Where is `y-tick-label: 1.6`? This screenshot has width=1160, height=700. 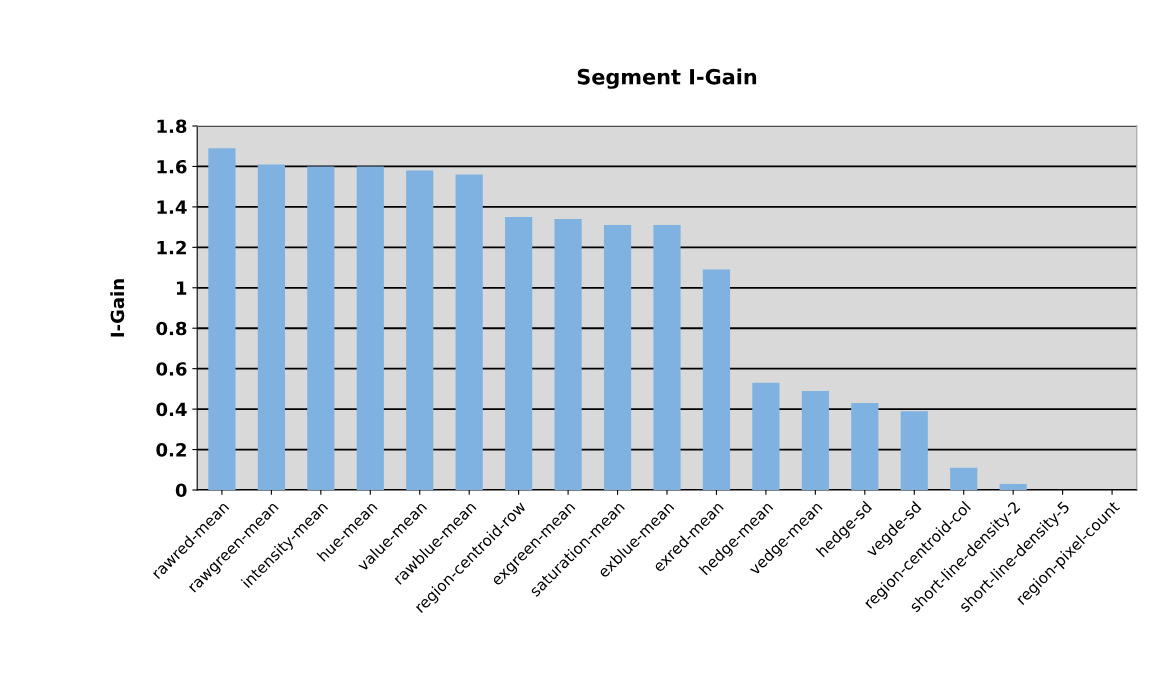 y-tick-label: 1.6 is located at coordinates (172, 166).